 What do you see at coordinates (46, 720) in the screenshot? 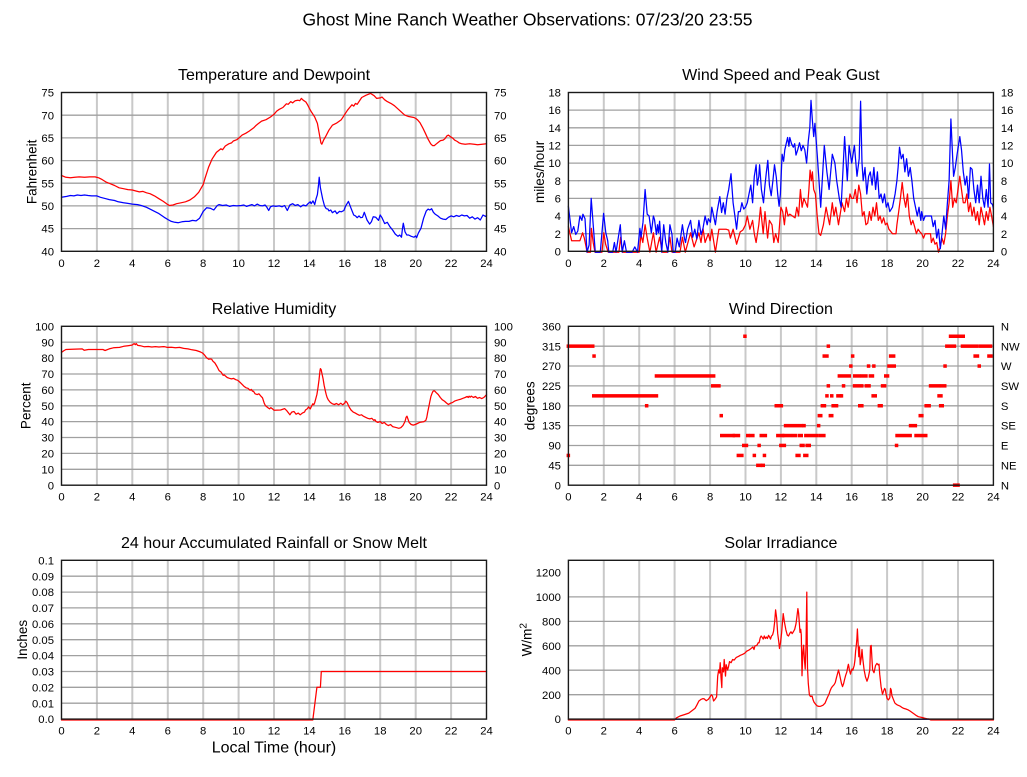
I see `svg-text: 0.0` at bounding box center [46, 720].